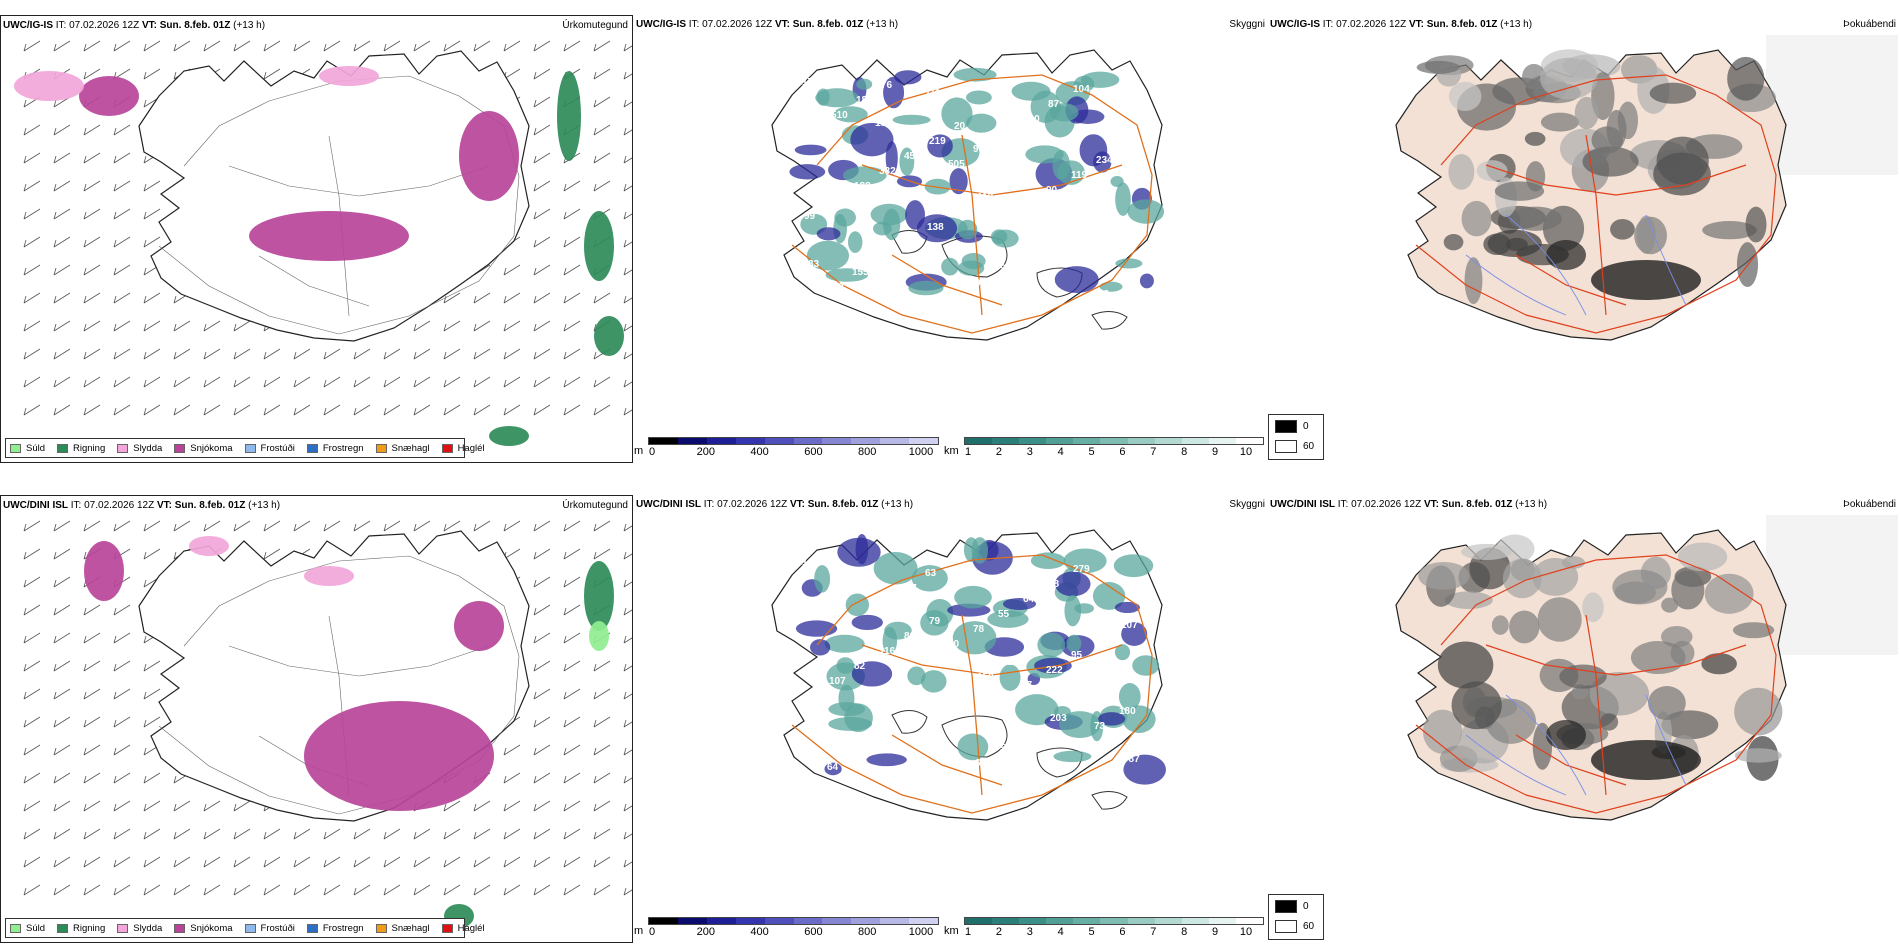  Describe the element at coordinates (814, 264) in the screenshot. I see `visibility-label: 83` at that location.